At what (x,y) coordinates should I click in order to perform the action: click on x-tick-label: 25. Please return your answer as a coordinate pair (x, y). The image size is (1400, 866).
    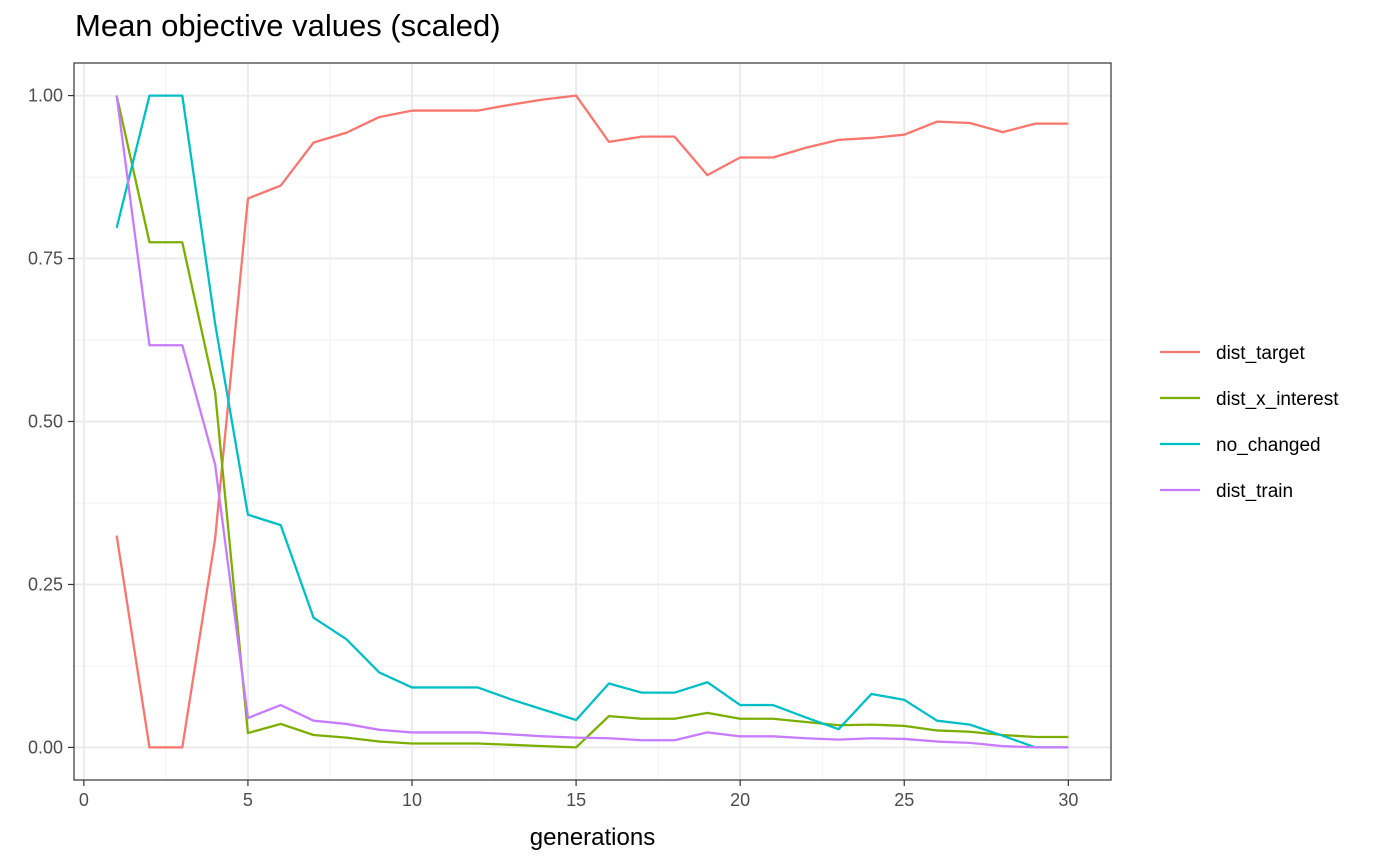
    Looking at the image, I should click on (904, 800).